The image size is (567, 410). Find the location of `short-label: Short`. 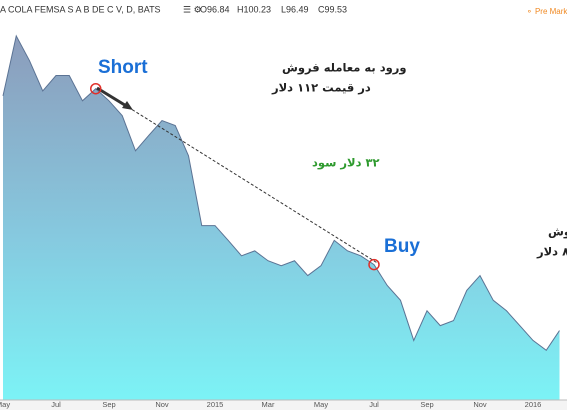

short-label: Short is located at coordinates (123, 67).